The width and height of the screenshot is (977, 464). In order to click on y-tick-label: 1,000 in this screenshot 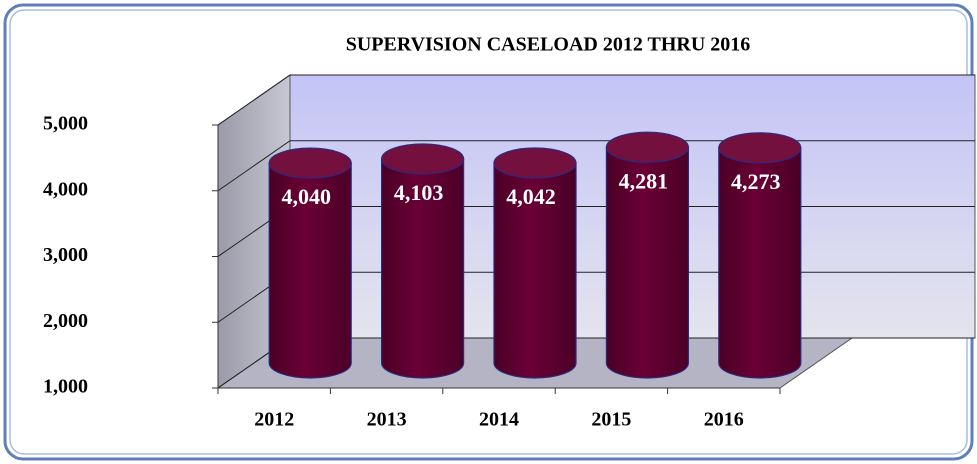, I will do `click(65, 387)`.